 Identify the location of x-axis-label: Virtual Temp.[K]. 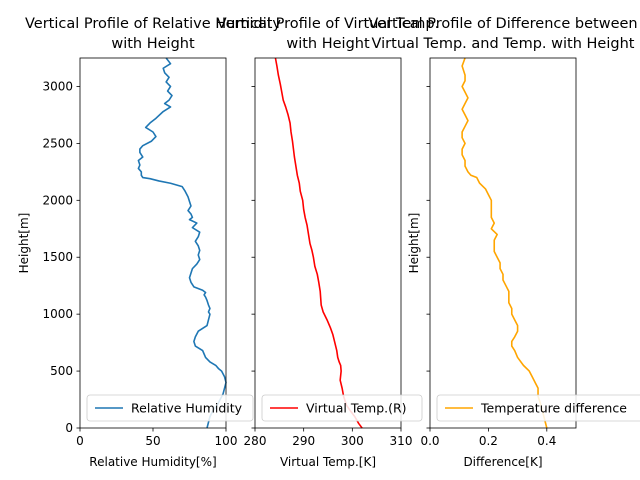
(328, 462).